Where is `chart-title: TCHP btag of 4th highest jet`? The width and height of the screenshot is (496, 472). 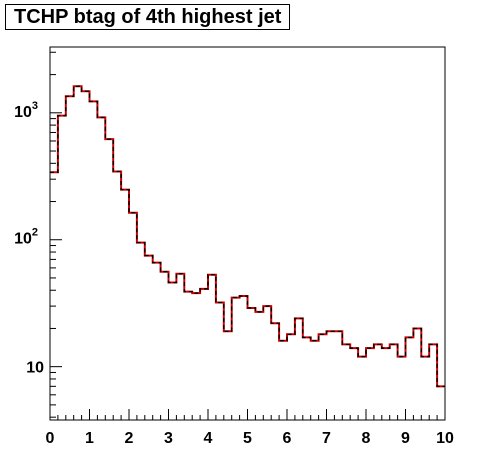 chart-title: TCHP btag of 4th highest jet is located at coordinates (148, 17).